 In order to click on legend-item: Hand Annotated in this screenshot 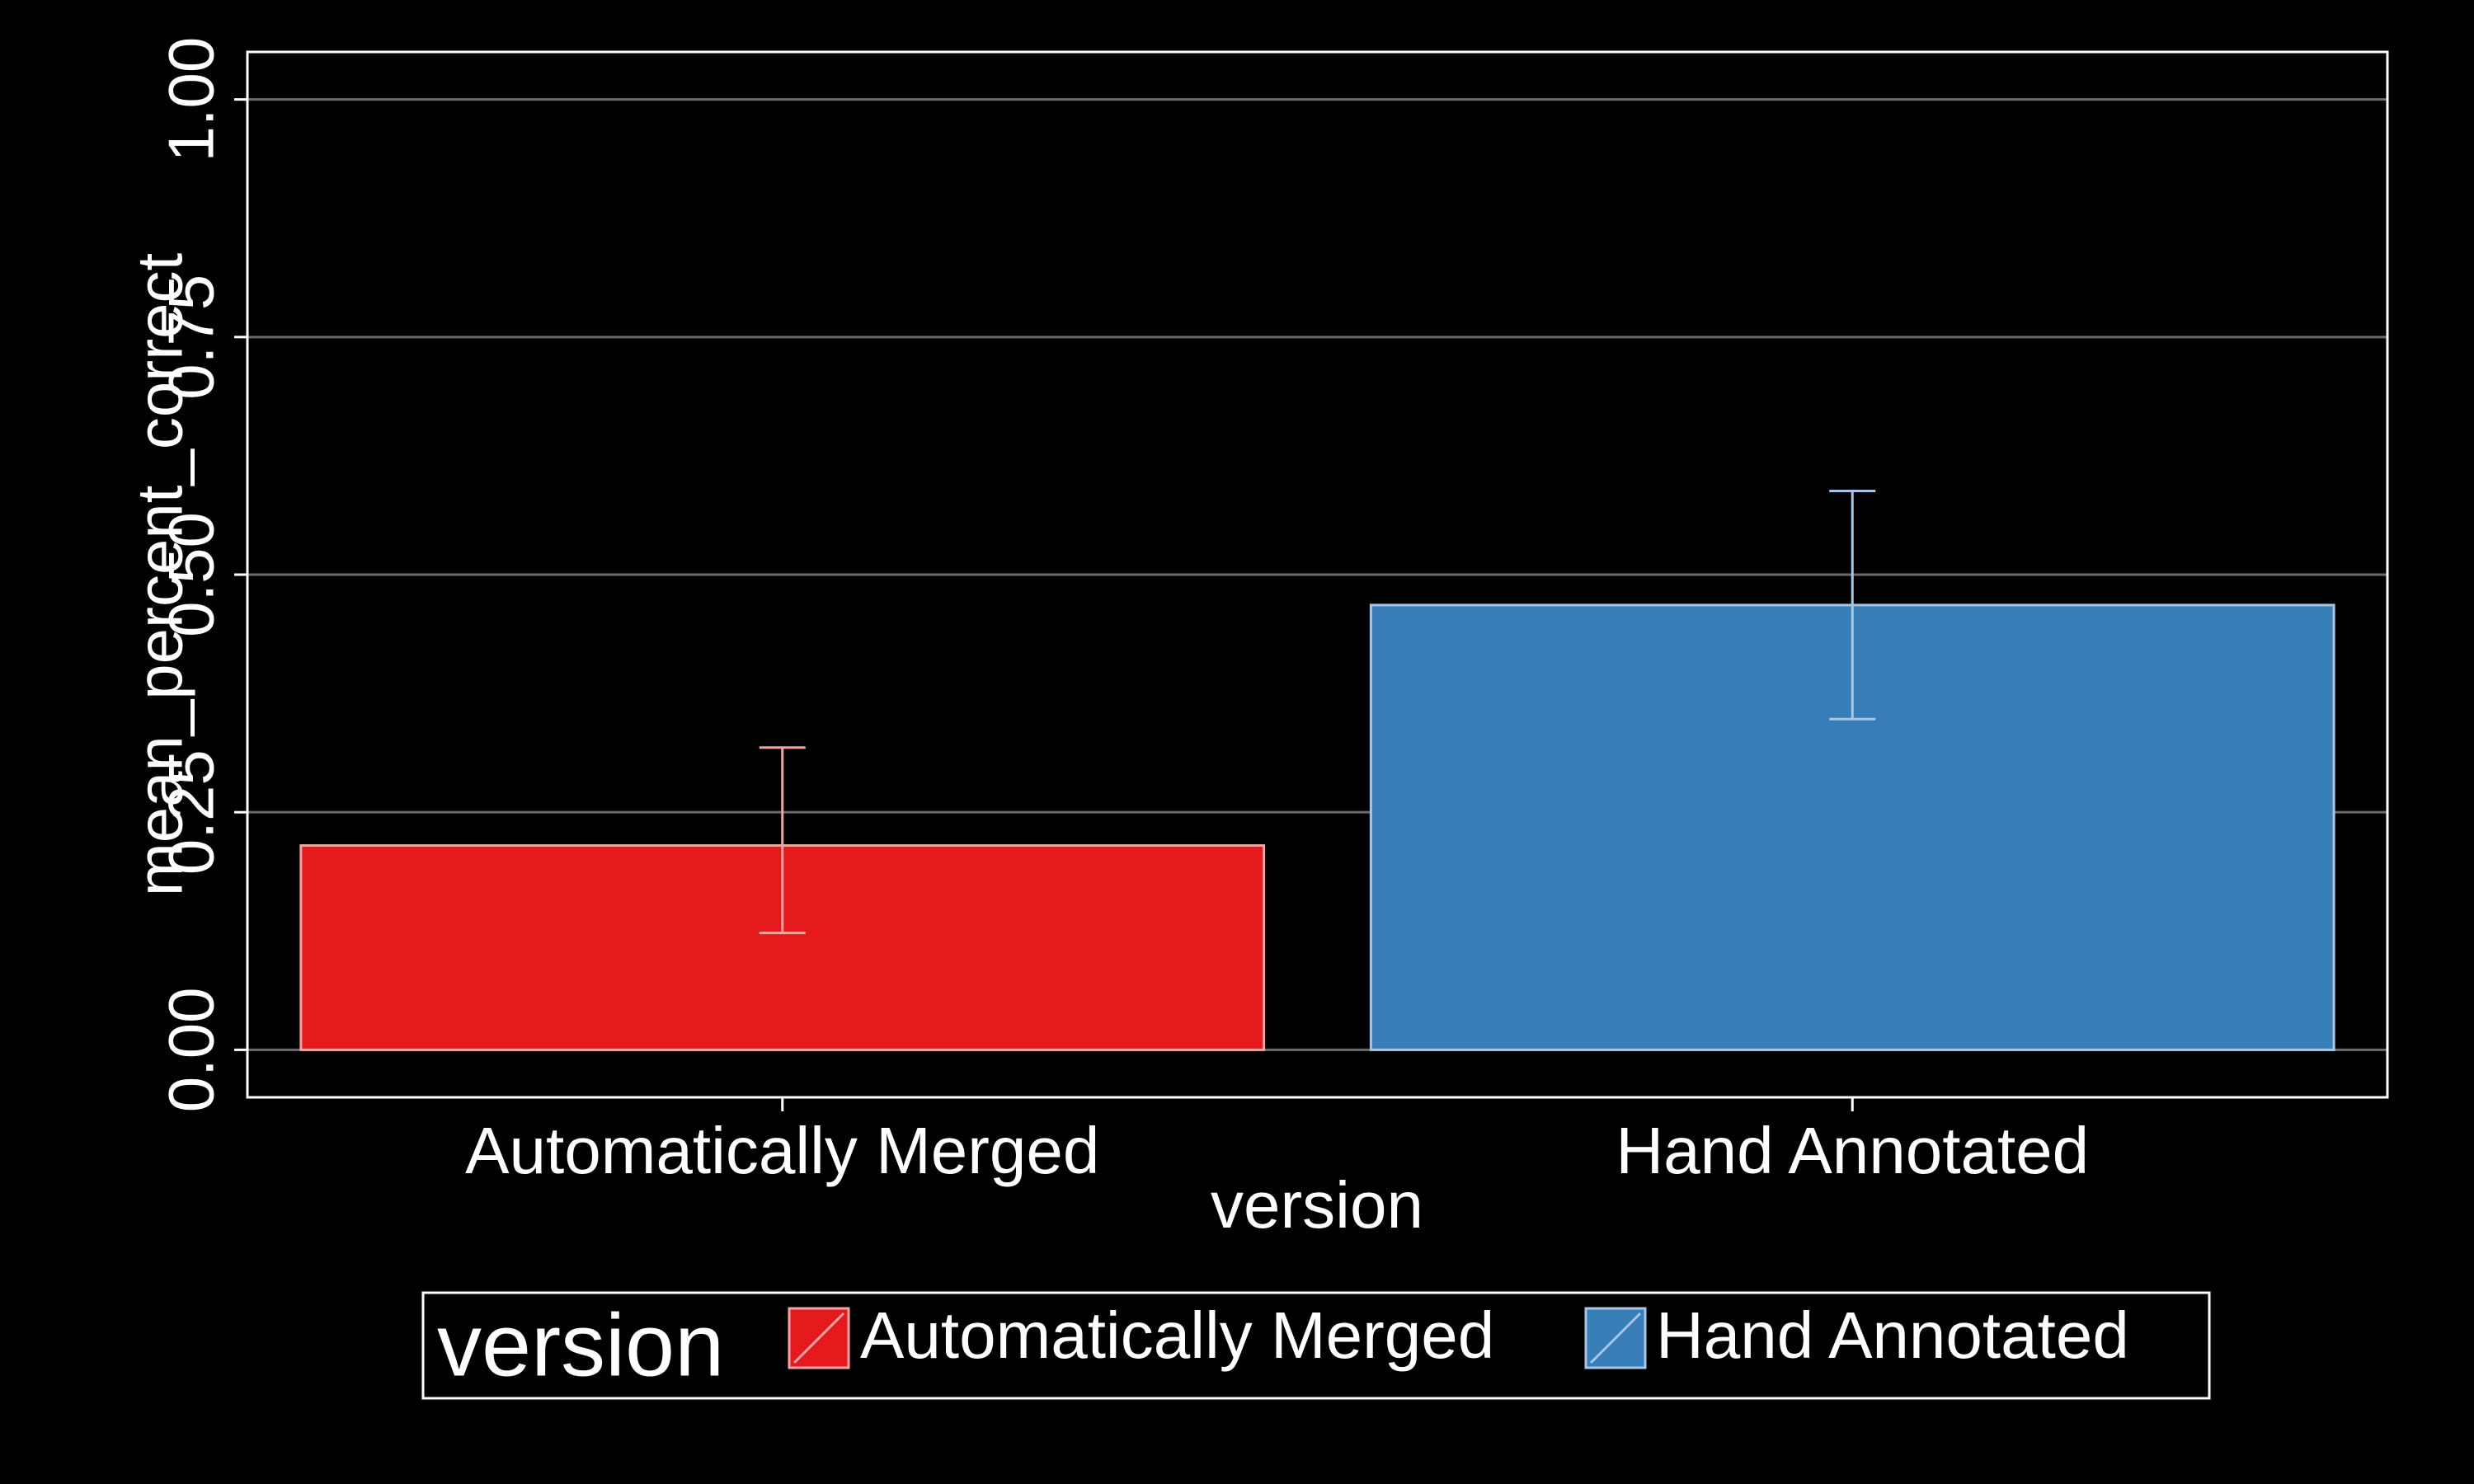, I will do `click(1856, 1335)`.